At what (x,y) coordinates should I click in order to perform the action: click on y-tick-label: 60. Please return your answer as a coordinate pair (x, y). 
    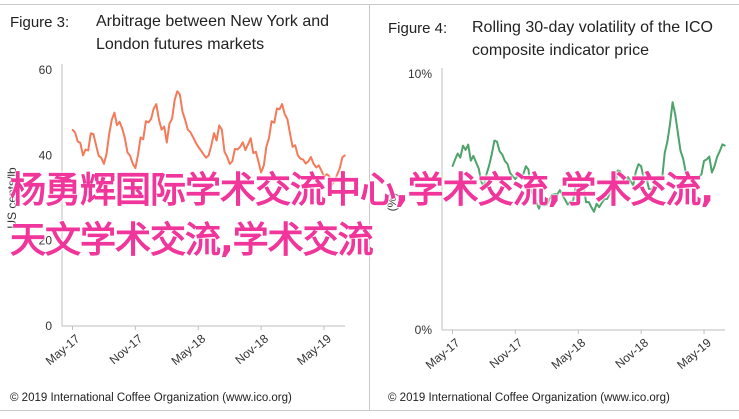
    Looking at the image, I should click on (46, 70).